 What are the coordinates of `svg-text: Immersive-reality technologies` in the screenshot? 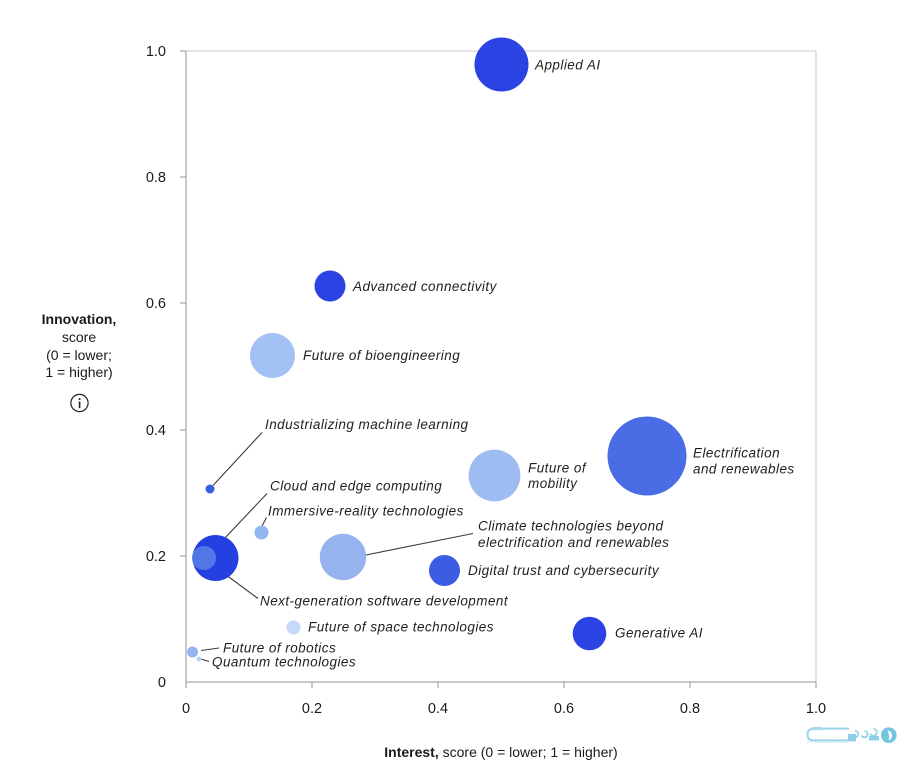 It's located at (366, 511).